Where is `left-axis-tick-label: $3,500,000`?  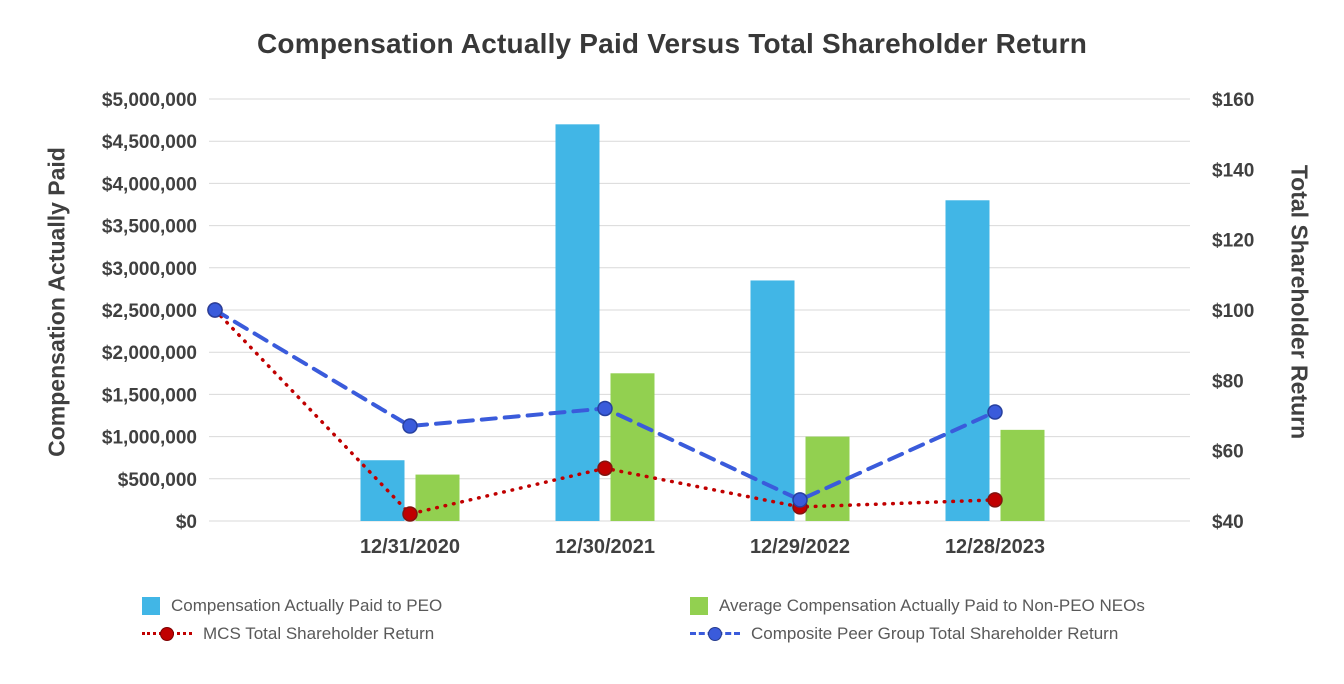
left-axis-tick-label: $3,500,000 is located at coordinates (149, 227).